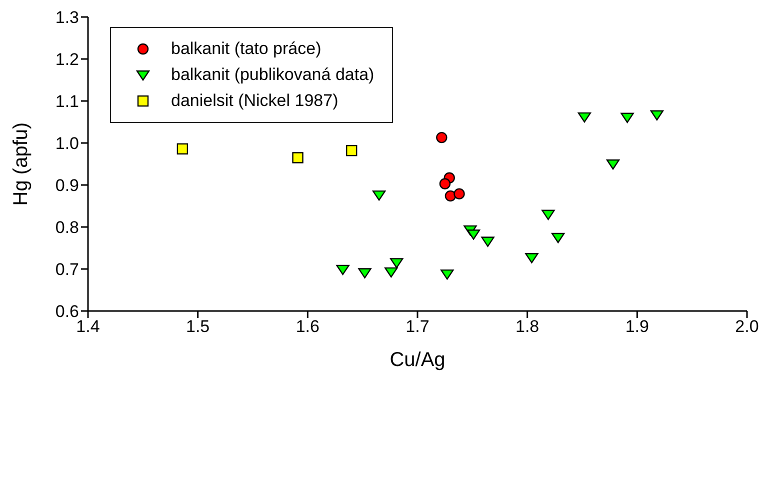 The image size is (762, 477). What do you see at coordinates (246, 49) in the screenshot?
I see `legend-label: balkanit (tato práce)` at bounding box center [246, 49].